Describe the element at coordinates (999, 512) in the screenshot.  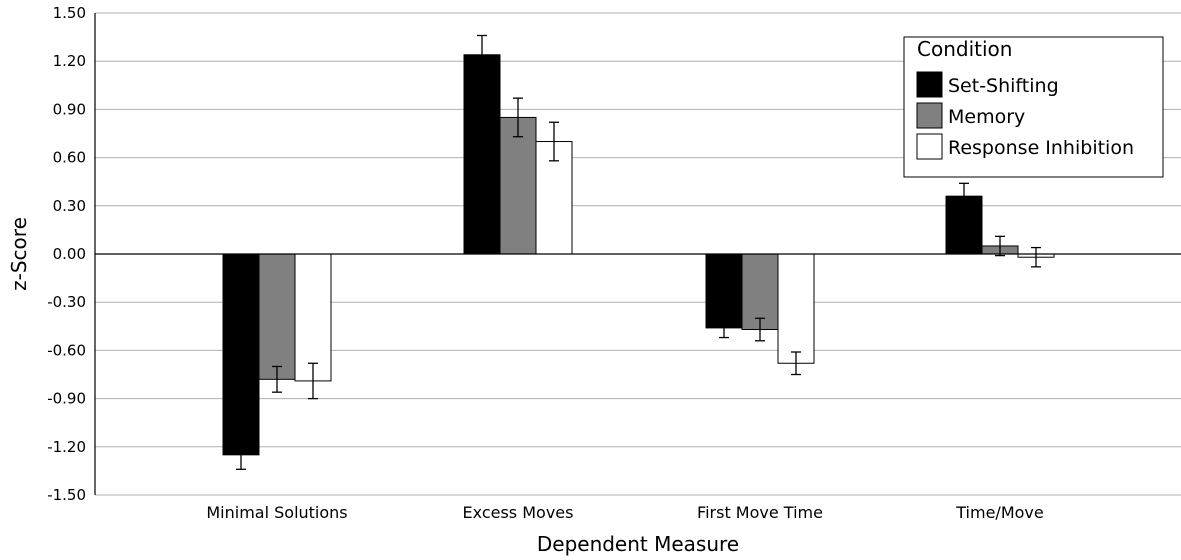
I see `x-category-label: Time/Move` at that location.